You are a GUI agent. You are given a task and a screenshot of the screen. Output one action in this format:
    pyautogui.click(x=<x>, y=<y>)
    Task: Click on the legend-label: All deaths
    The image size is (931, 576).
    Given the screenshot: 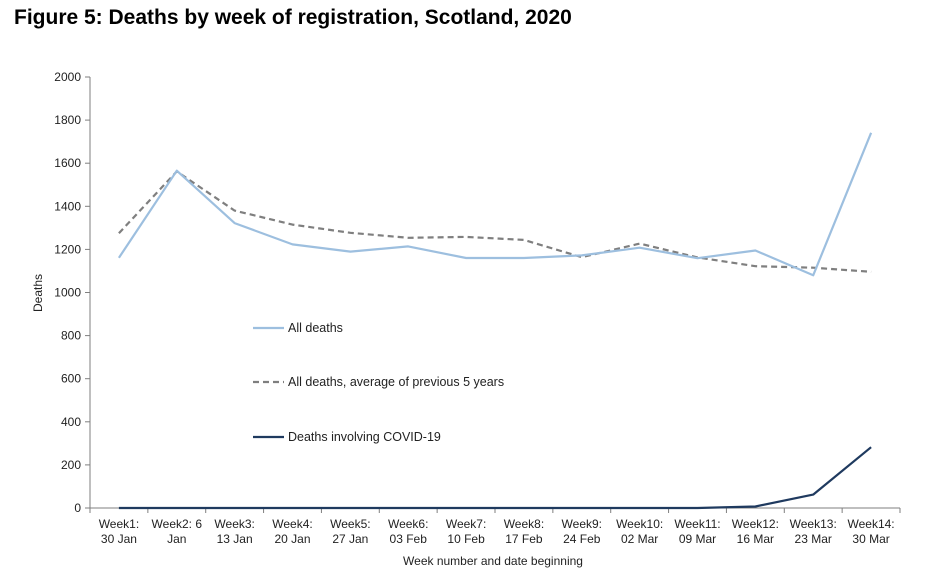 What is the action you would take?
    pyautogui.click(x=315, y=328)
    